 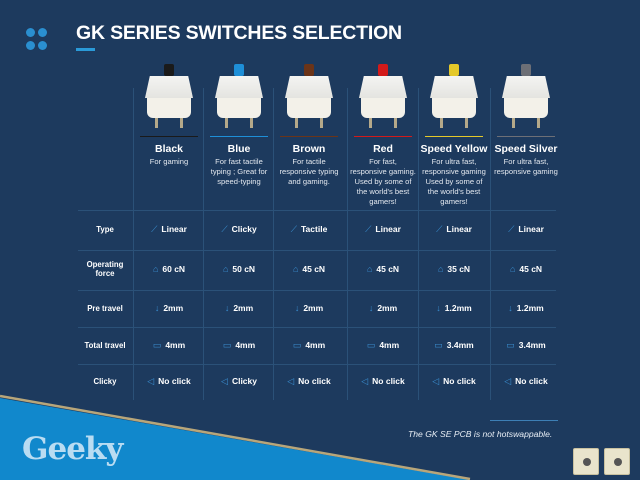 What do you see at coordinates (526, 345) in the screenshot?
I see `table-cell: ▭ 3.4mm` at bounding box center [526, 345].